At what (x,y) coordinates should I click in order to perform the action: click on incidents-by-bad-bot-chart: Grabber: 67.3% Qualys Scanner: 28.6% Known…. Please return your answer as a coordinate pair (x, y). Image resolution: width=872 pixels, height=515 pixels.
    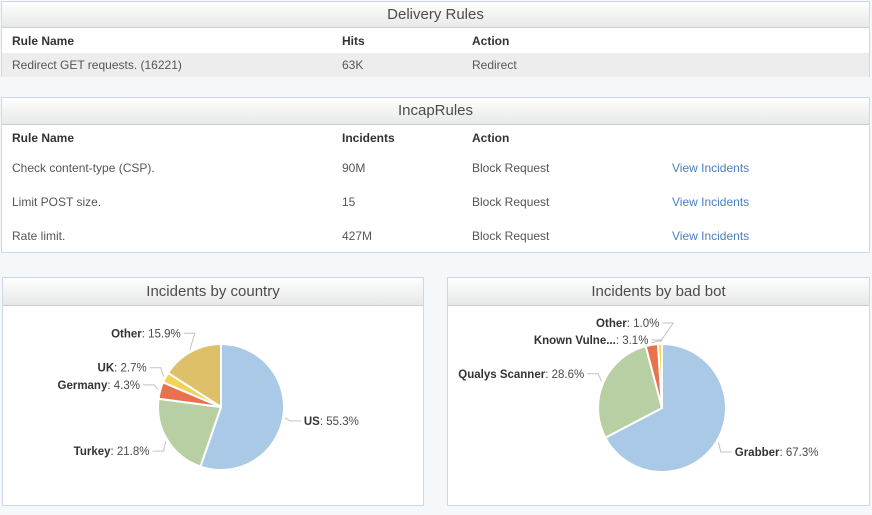
    Looking at the image, I should click on (638, 395).